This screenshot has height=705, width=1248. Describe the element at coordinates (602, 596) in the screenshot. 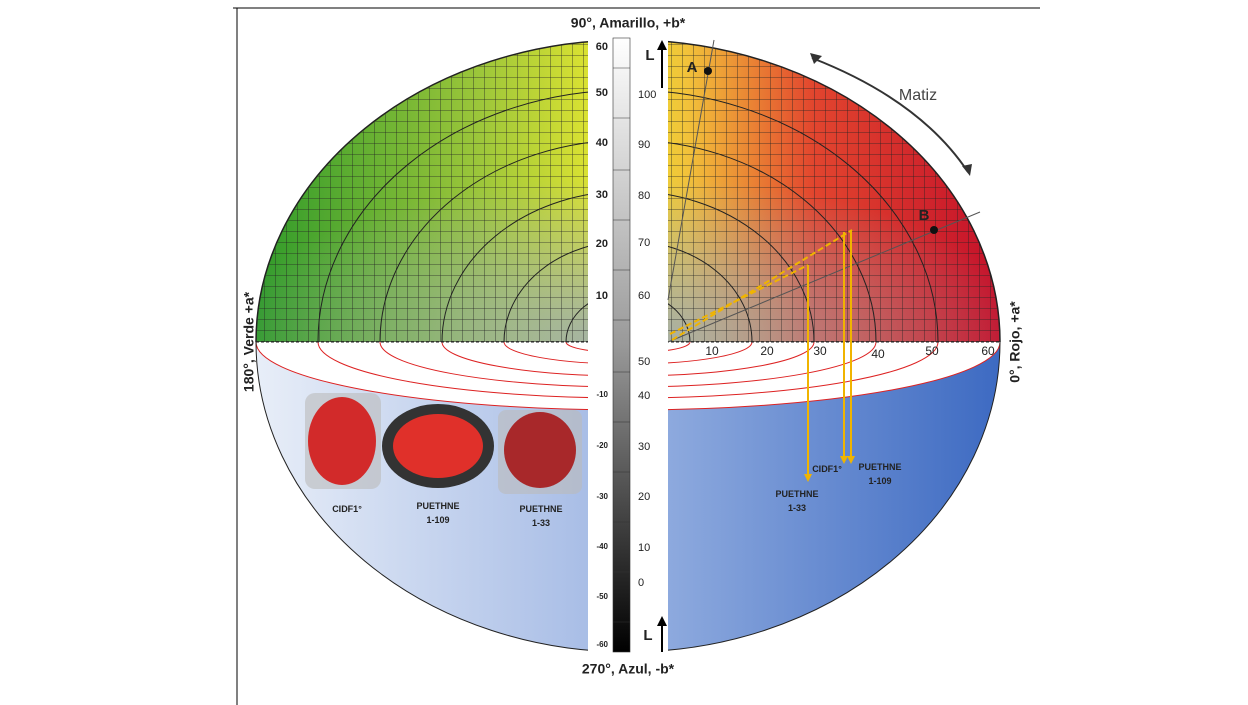

I see `b-scale-label: -50` at that location.